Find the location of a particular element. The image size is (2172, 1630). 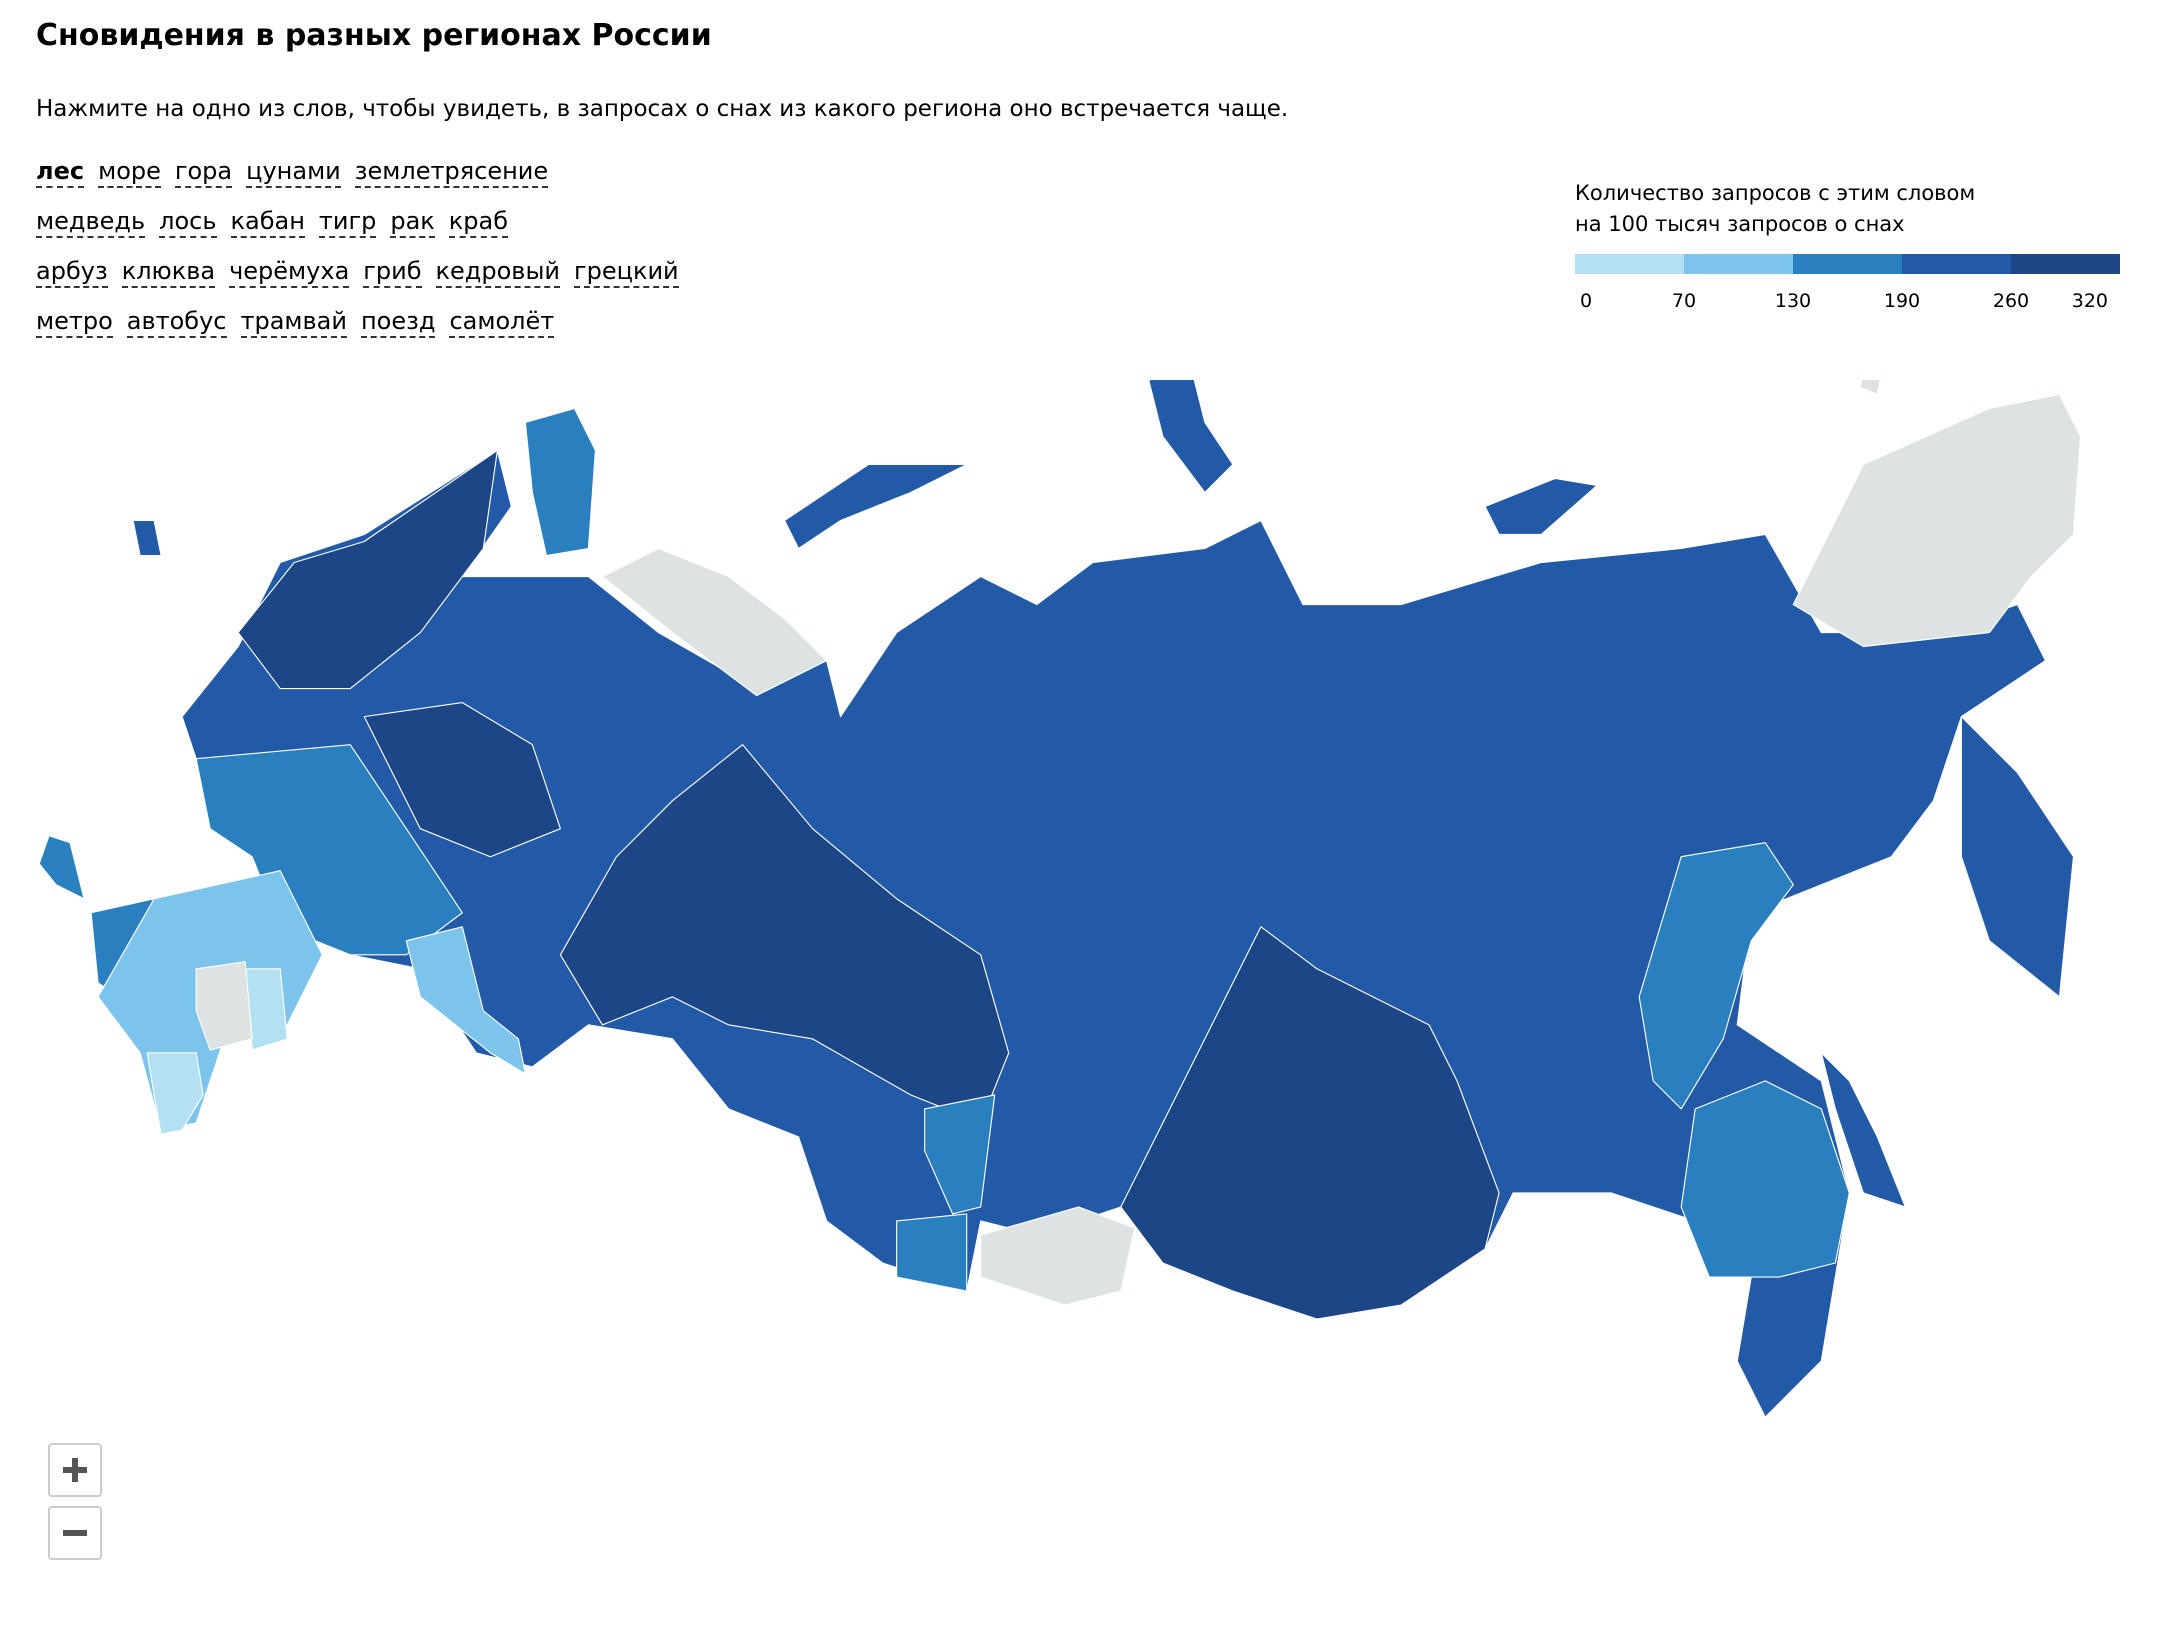

legend-tick-label: 0 is located at coordinates (1586, 301).